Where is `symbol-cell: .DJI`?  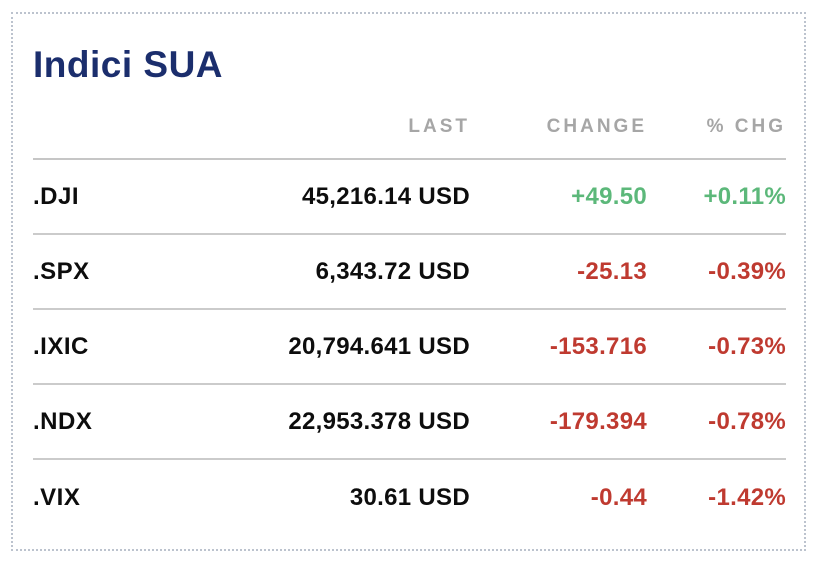
symbol-cell: .DJI is located at coordinates (56, 196).